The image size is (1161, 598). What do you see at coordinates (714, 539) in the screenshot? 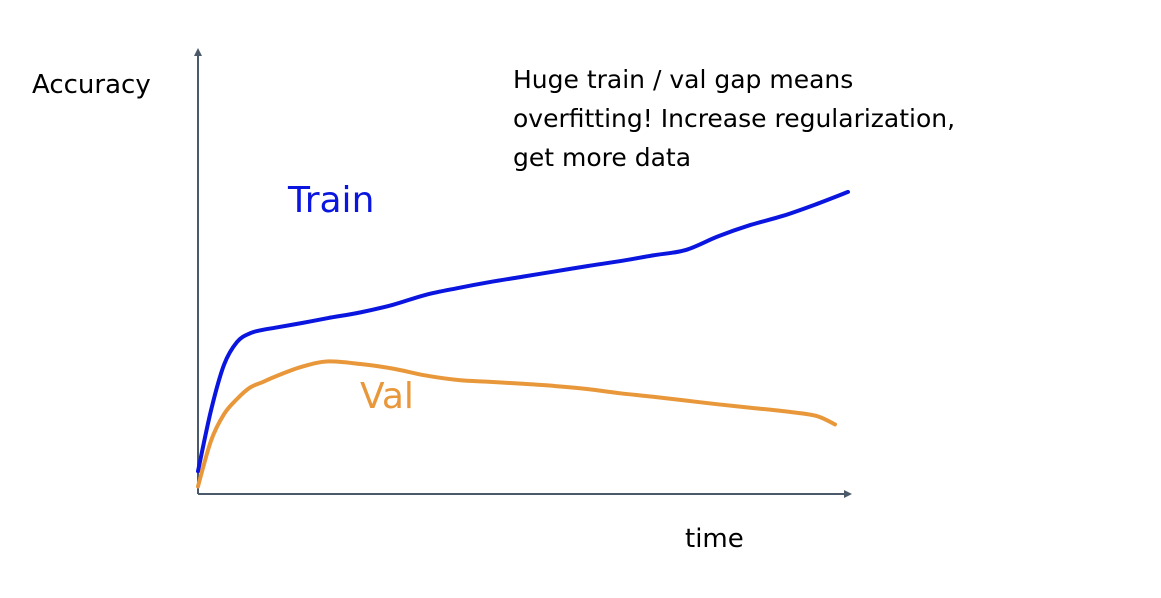
I see `x-axis-label: time` at bounding box center [714, 539].